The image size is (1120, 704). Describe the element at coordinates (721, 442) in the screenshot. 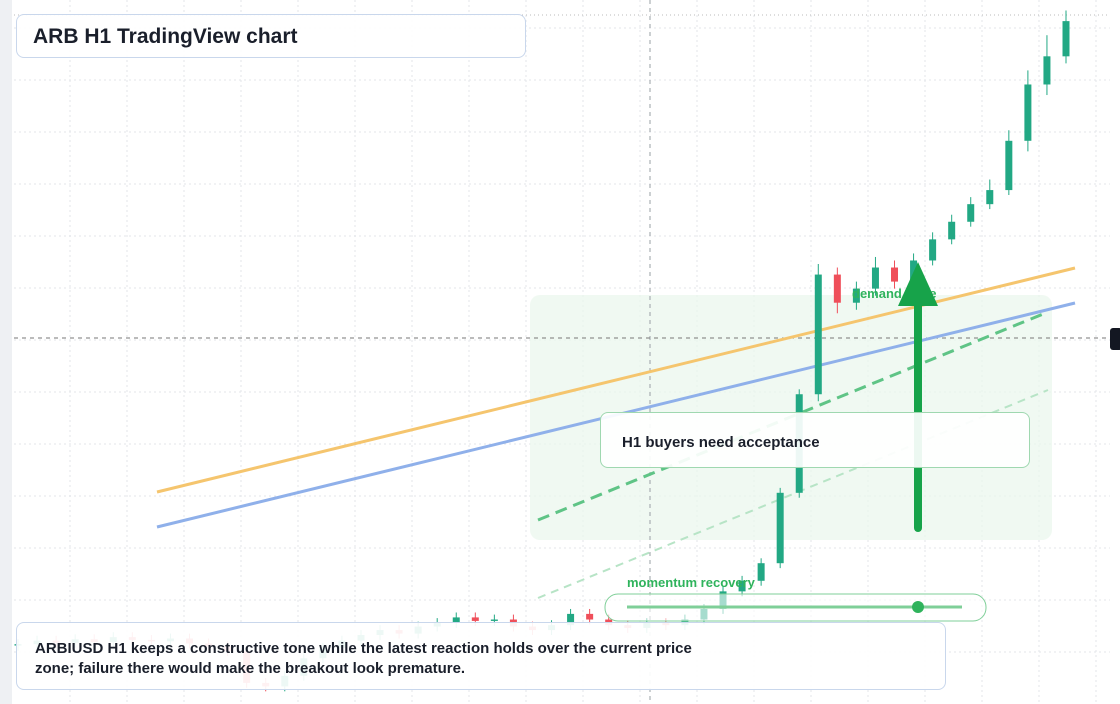

I see `callout: H1 buyers need acceptance` at that location.